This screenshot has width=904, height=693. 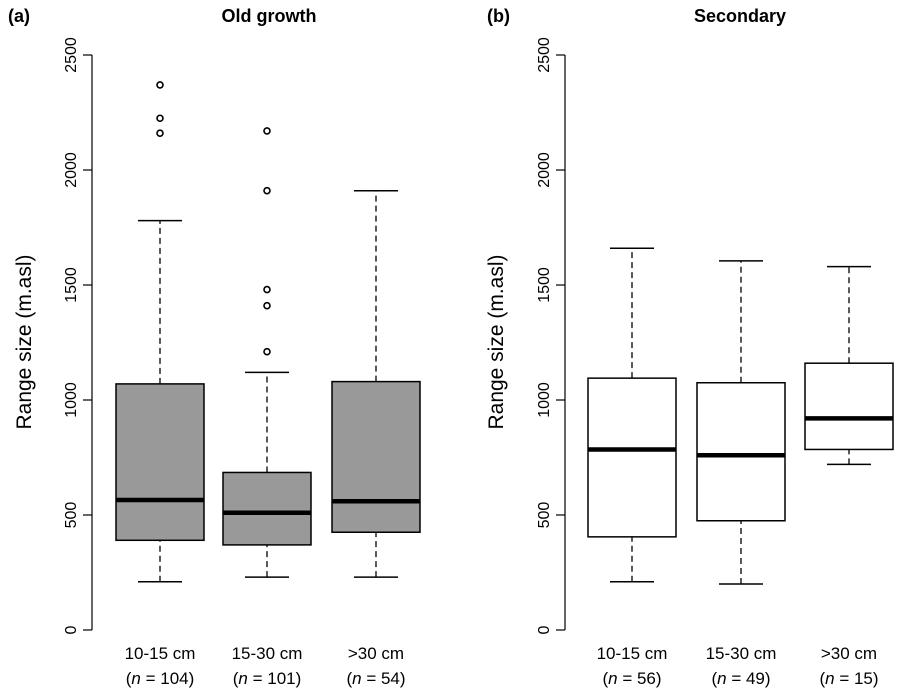 I want to click on n-value: = 49), so click(x=749, y=678).